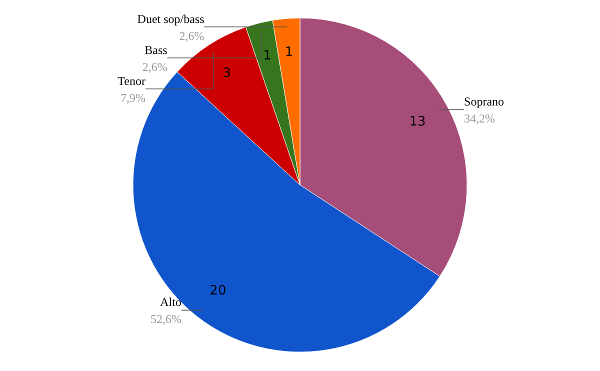 This screenshot has height=371, width=600. Describe the element at coordinates (484, 101) in the screenshot. I see `slice-label: Soprano` at that location.